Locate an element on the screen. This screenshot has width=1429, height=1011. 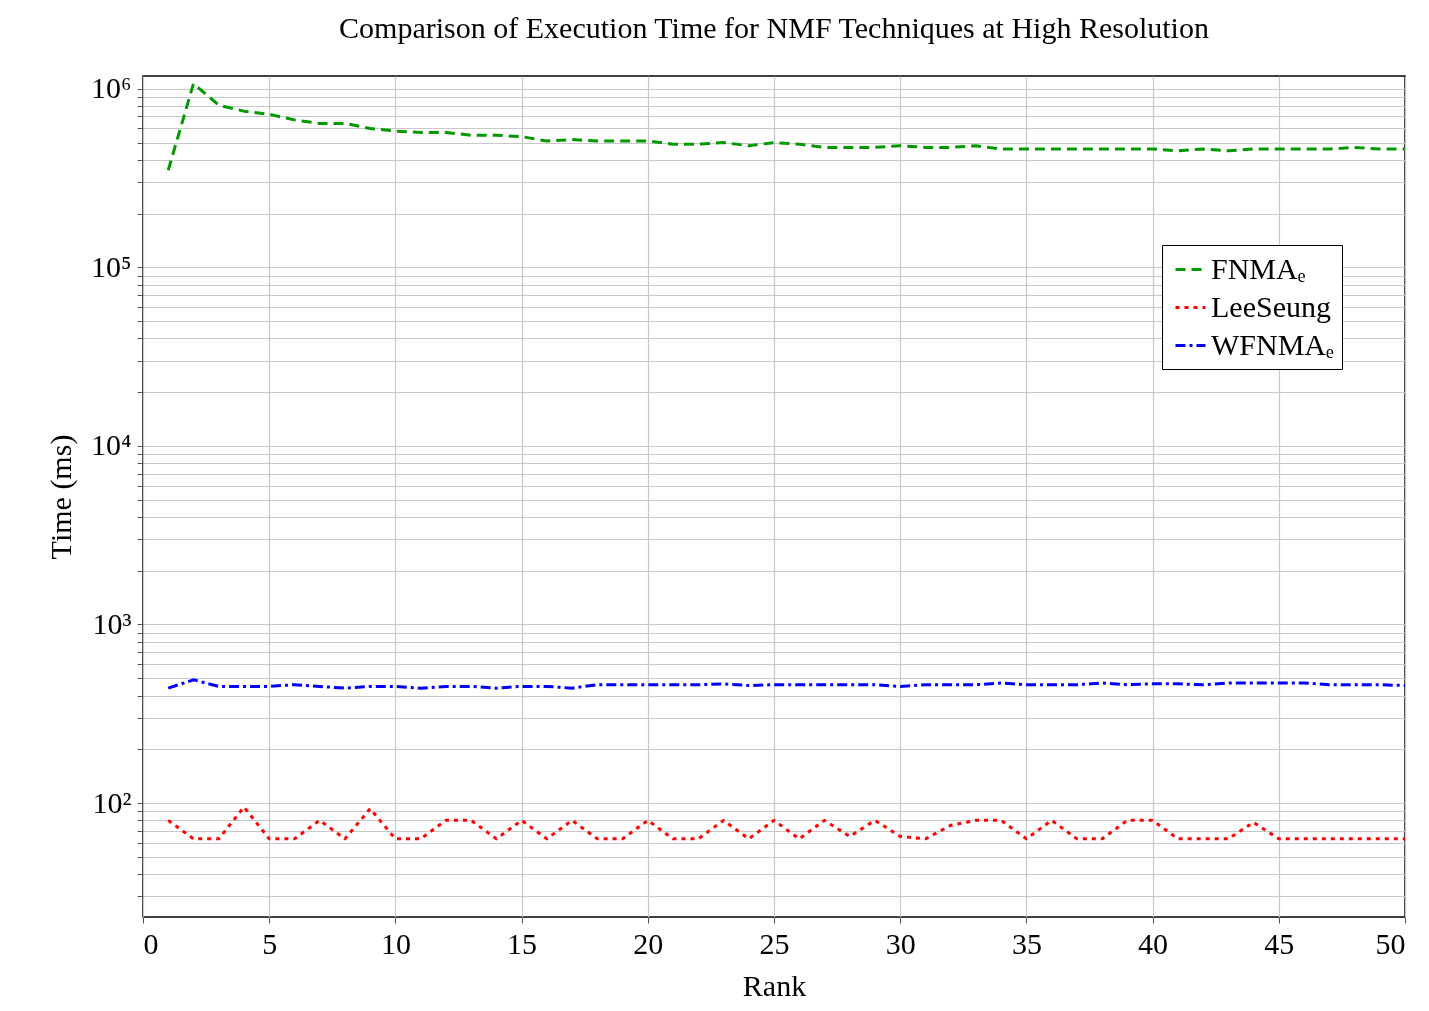
legend-label: LeeSeung is located at coordinates (1271, 306).